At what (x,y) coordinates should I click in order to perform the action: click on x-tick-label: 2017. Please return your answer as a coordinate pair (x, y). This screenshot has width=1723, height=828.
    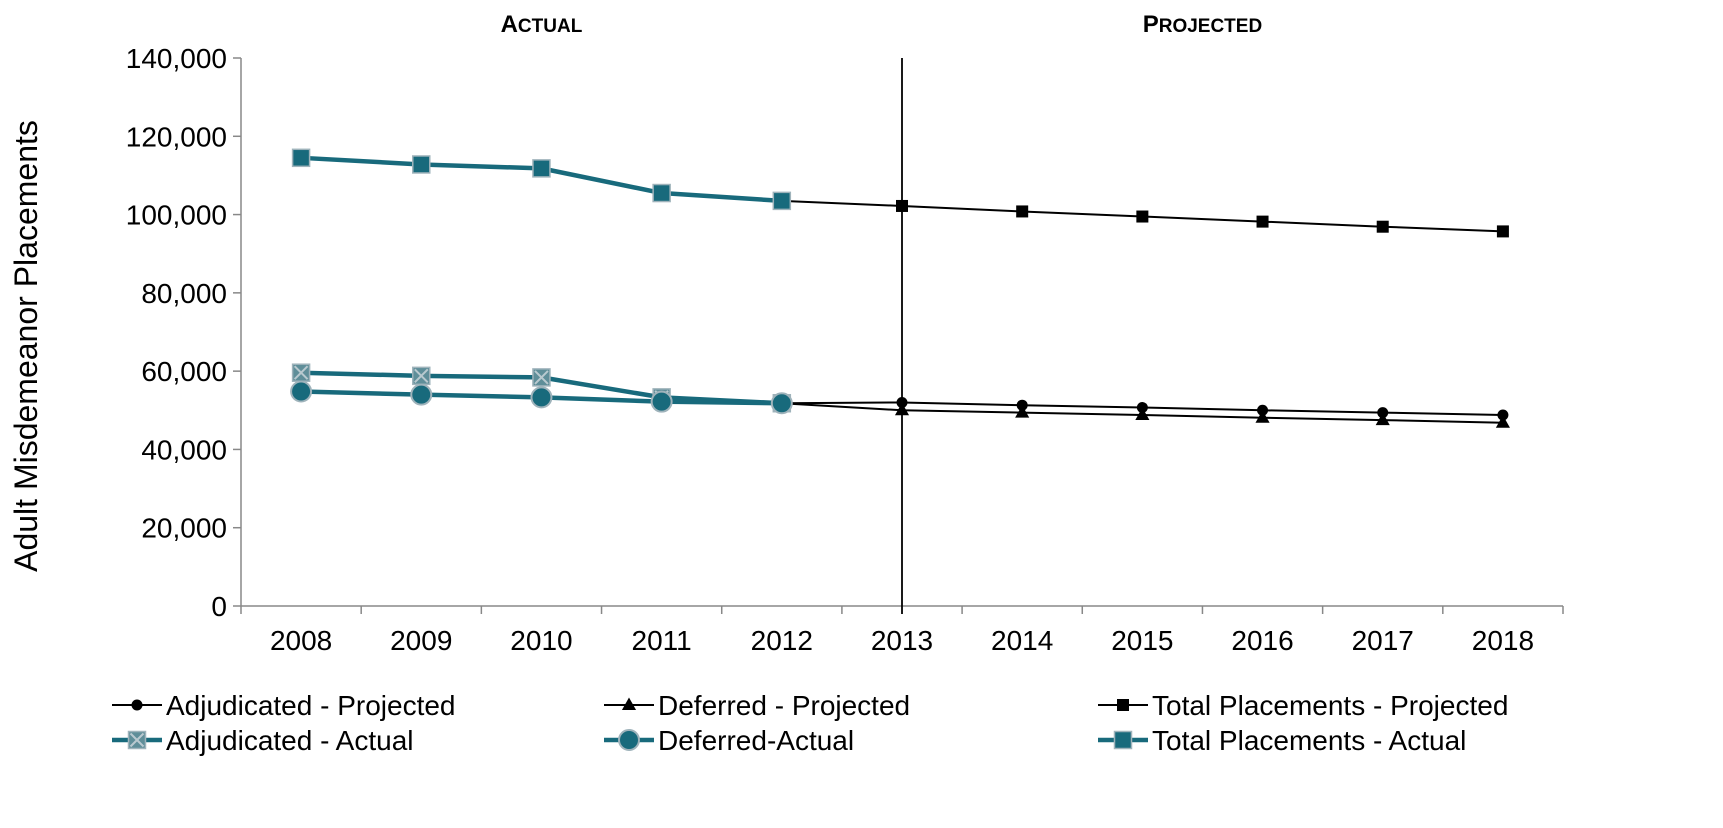
    Looking at the image, I should click on (1383, 640).